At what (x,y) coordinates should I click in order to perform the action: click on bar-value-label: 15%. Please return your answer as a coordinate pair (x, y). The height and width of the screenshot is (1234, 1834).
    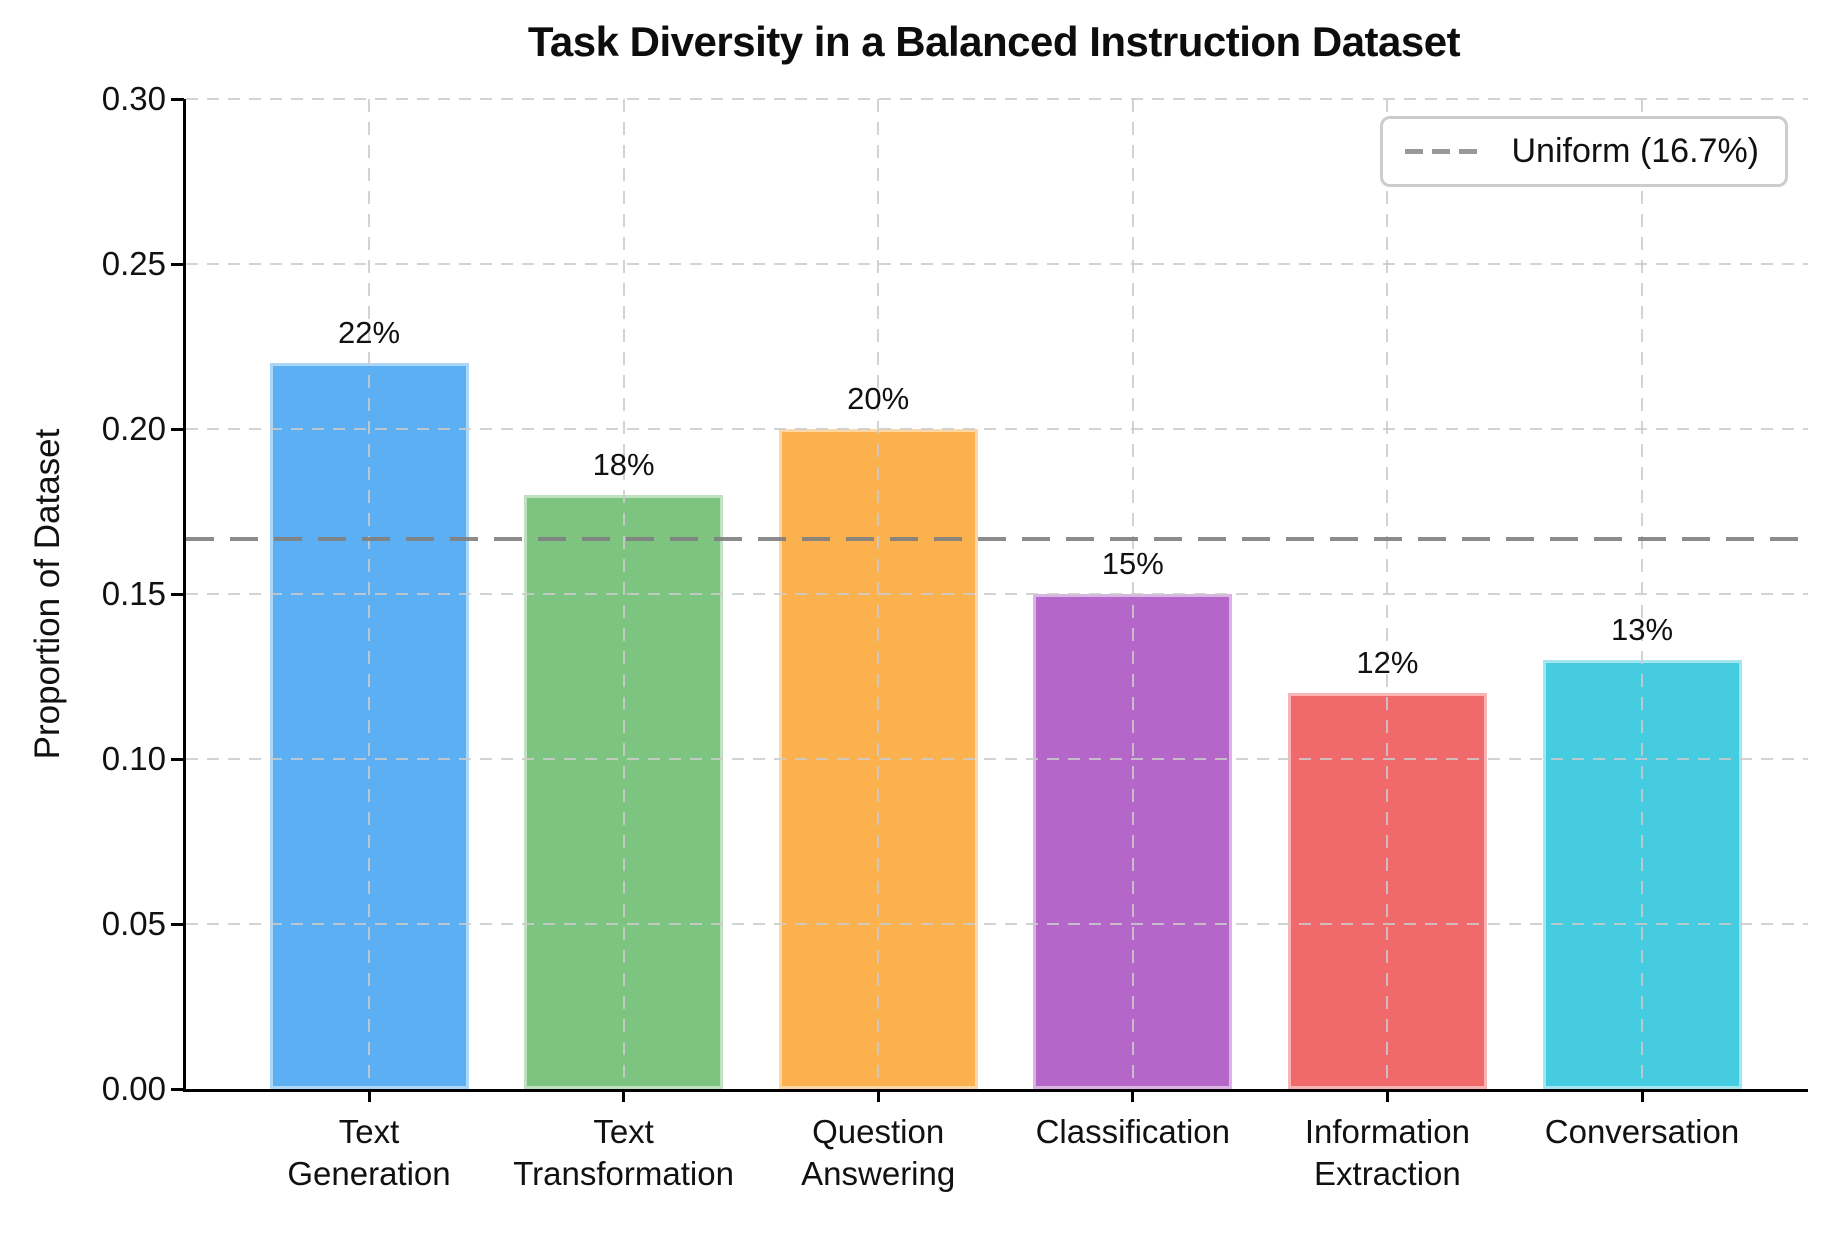
    Looking at the image, I should click on (1132, 563).